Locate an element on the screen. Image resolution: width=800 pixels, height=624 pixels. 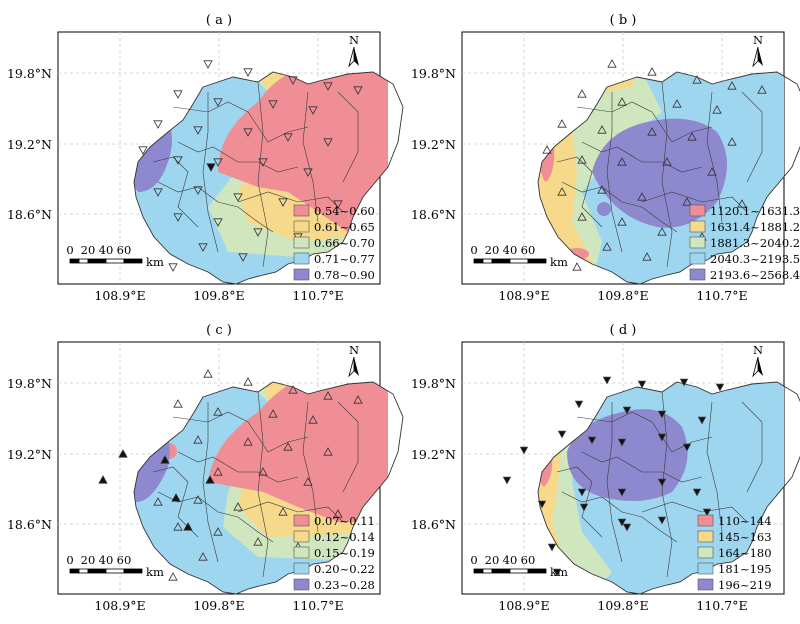
legend-entry: 1881.3~2040.2 is located at coordinates (744, 243).